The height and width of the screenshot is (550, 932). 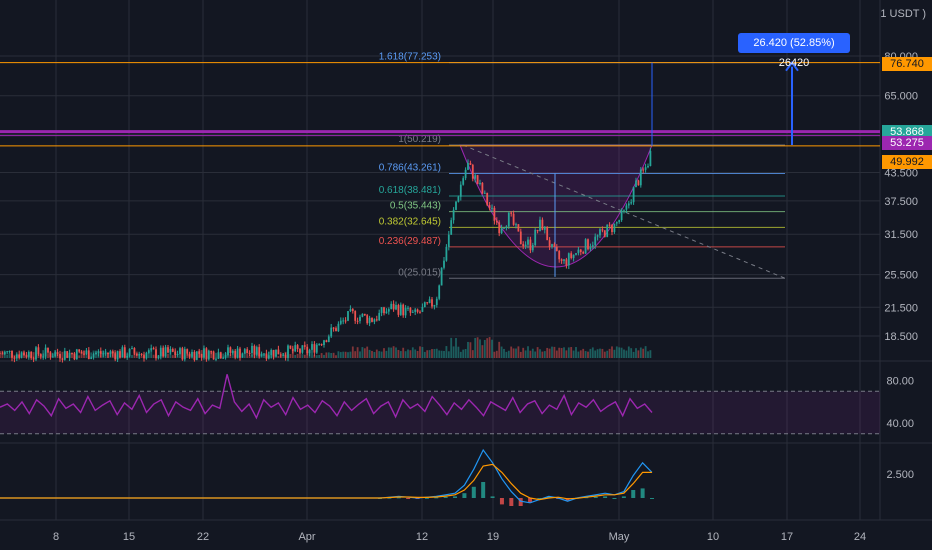 I want to click on x-tick-label: 8, so click(x=56, y=537).